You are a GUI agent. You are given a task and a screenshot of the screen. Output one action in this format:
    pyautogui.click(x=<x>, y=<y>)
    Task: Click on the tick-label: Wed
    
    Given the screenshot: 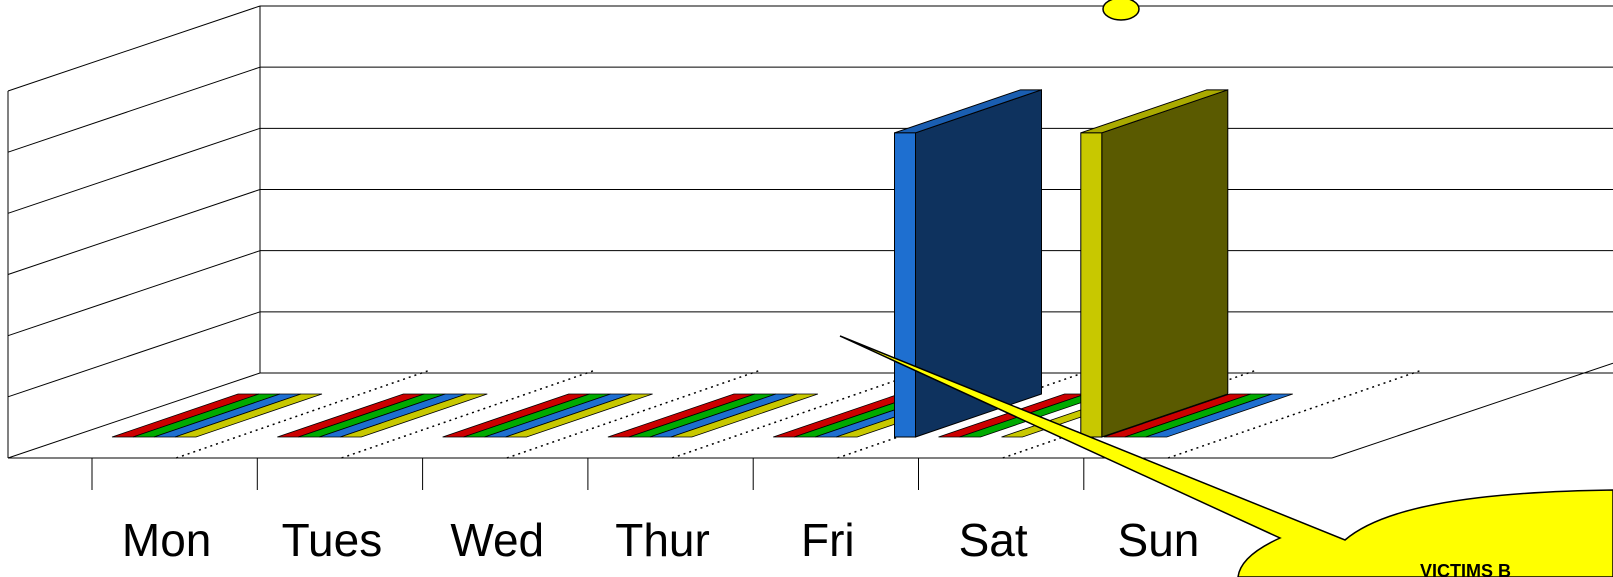 What is the action you would take?
    pyautogui.click(x=497, y=540)
    